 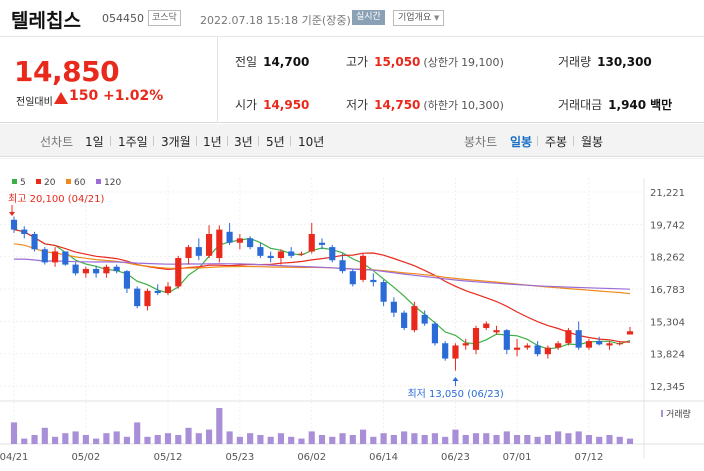 I want to click on price-change-pct: +1.02%, so click(x=133, y=96).